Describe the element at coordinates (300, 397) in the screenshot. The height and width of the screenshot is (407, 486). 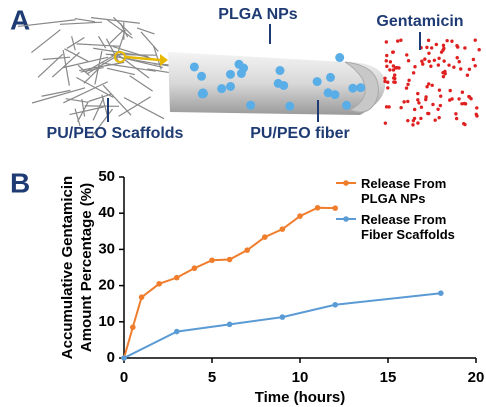
I see `x-axis-title: Time (hours)` at that location.